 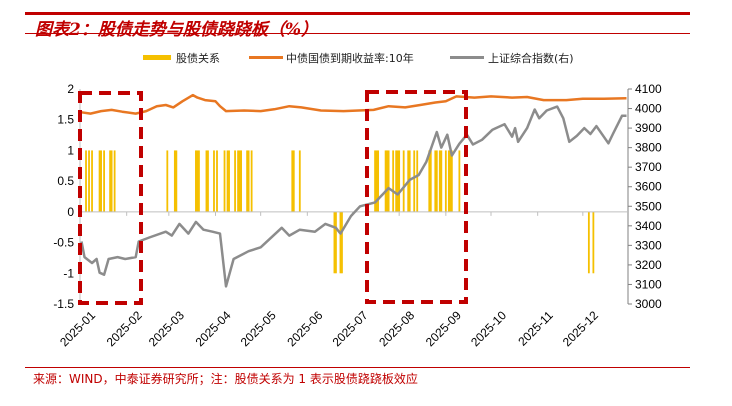 What do you see at coordinates (70, 89) in the screenshot?
I see `left-tick-label: 2` at bounding box center [70, 89].